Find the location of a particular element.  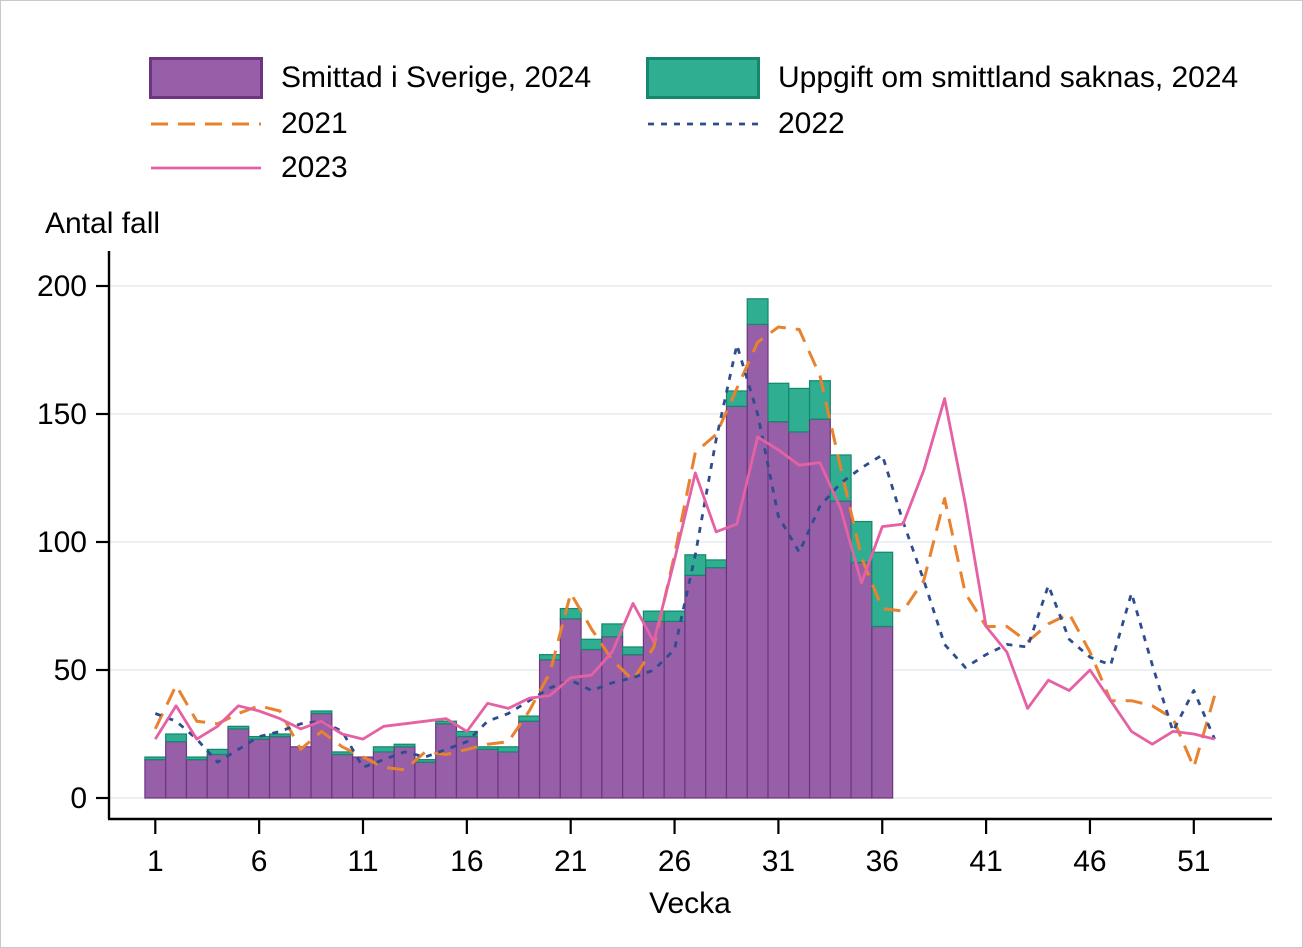

x-tick-label: 6 is located at coordinates (259, 861).